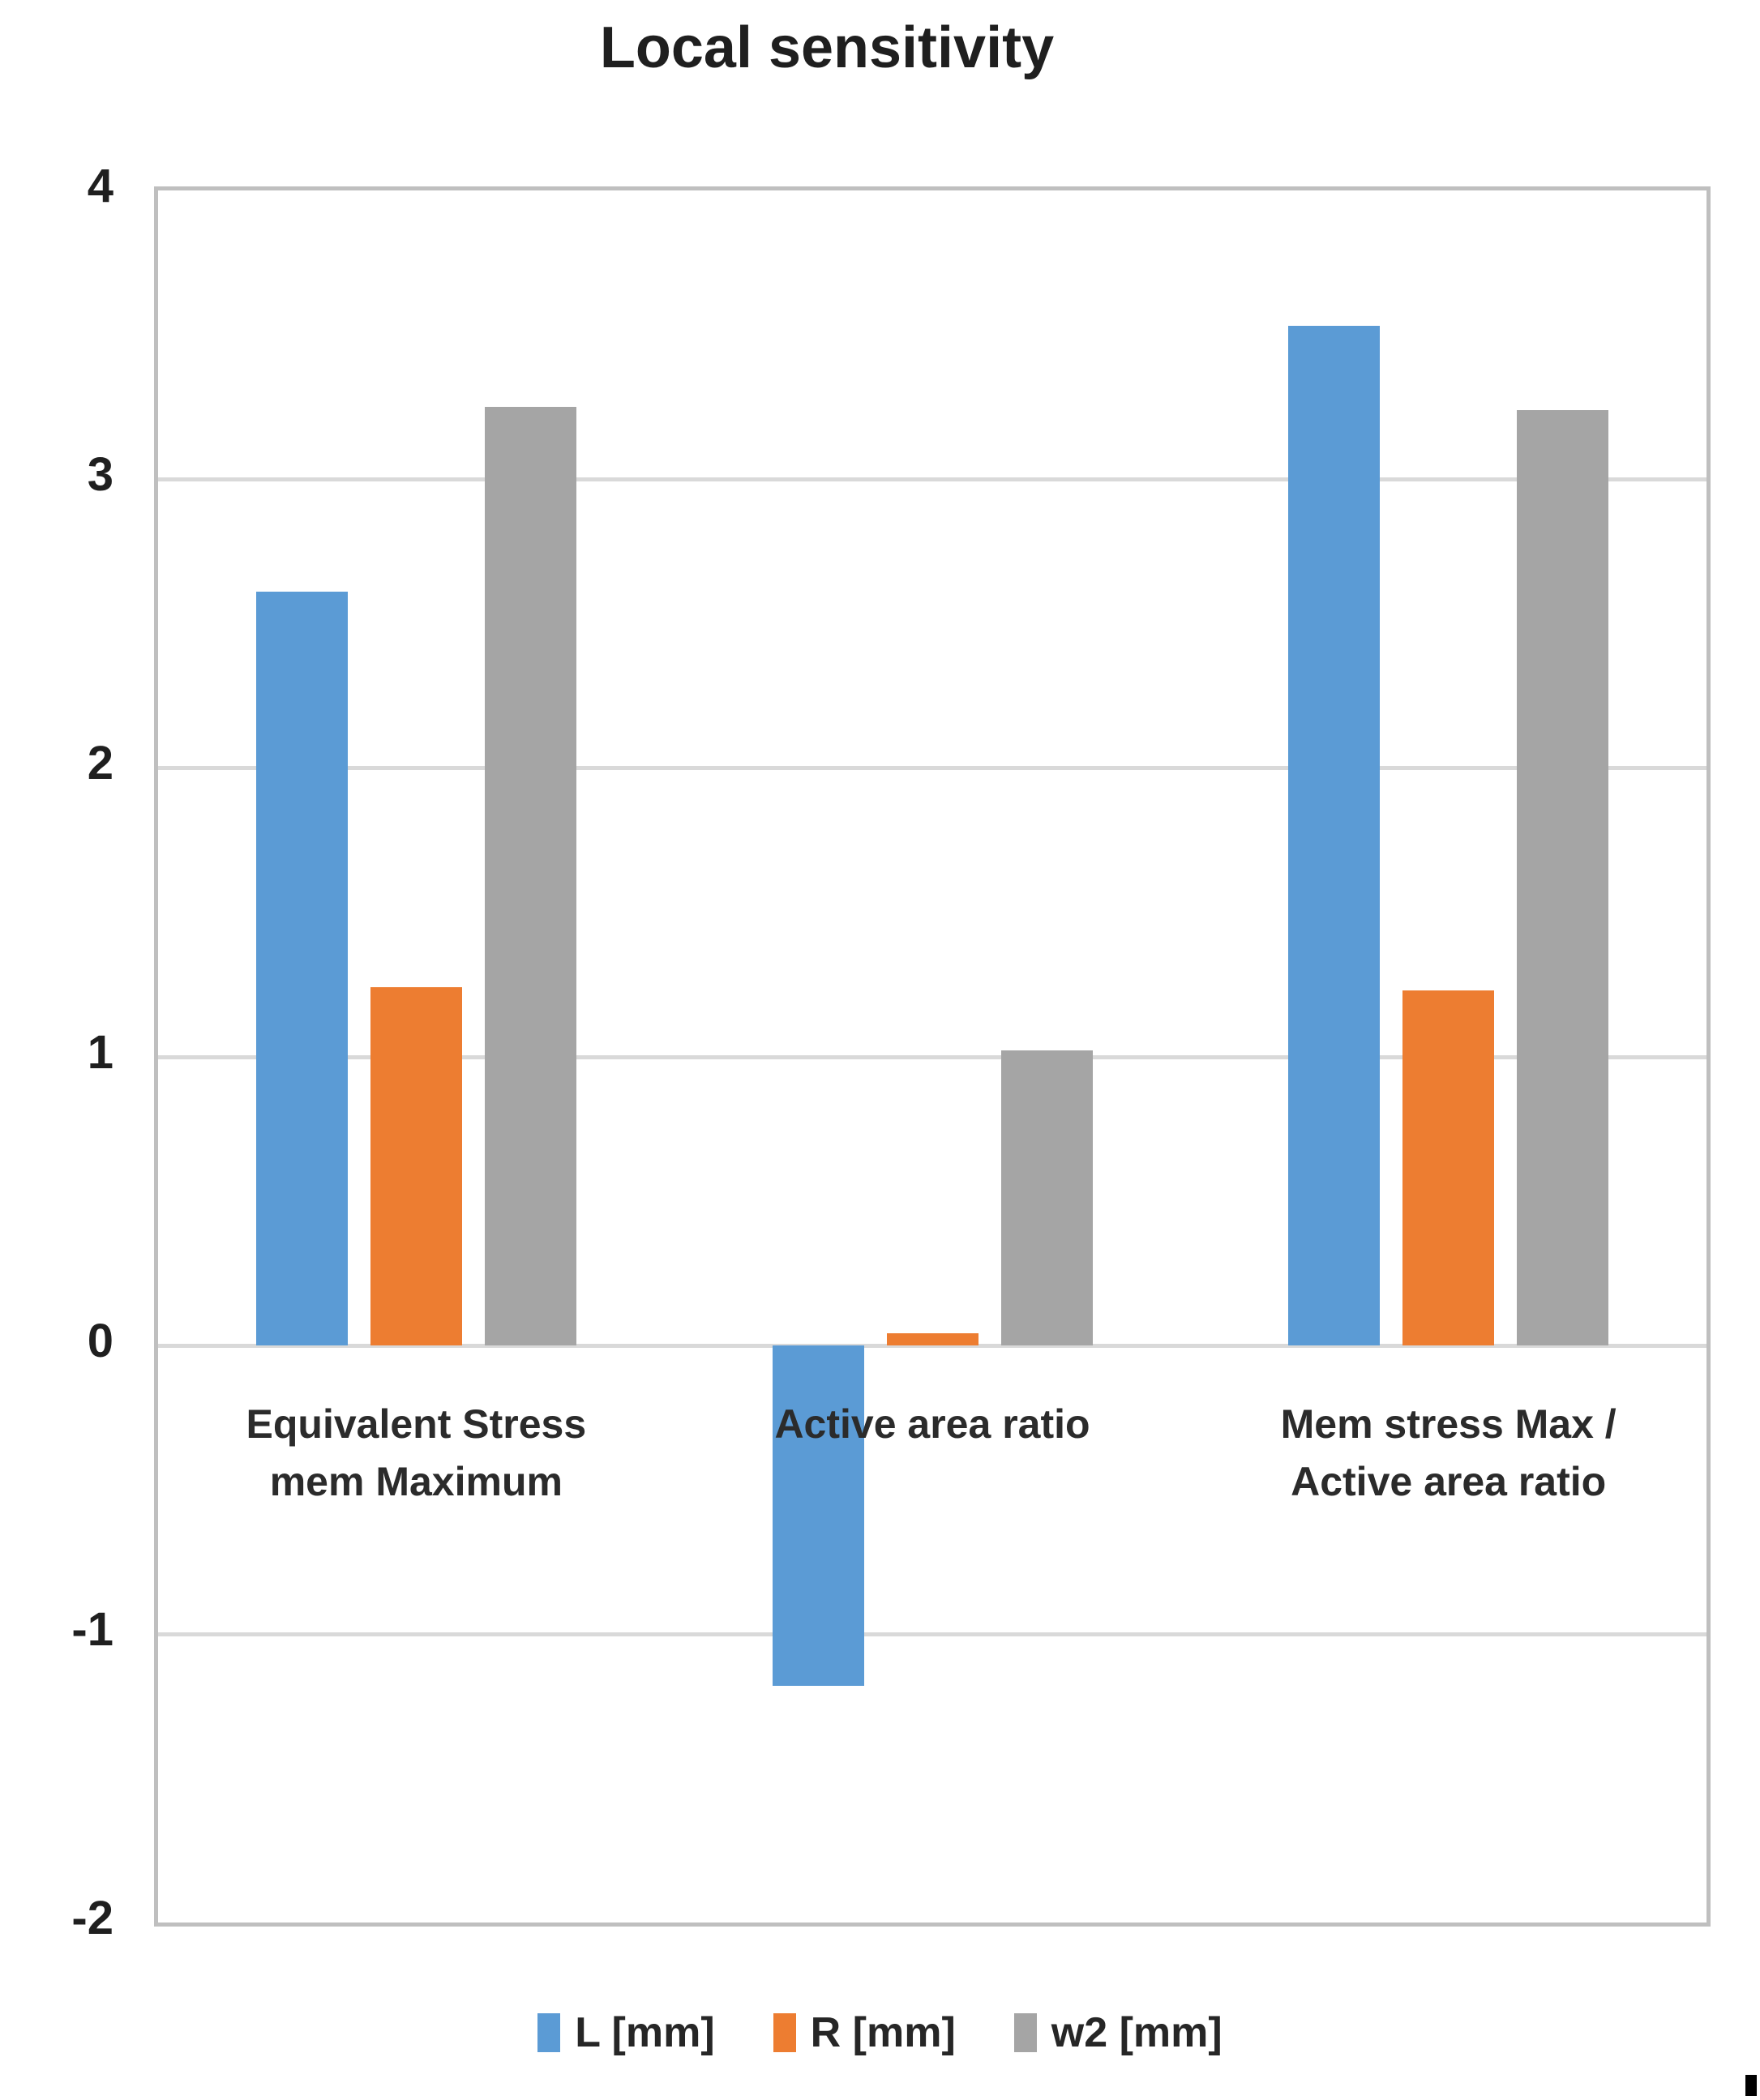 This screenshot has height=2100, width=1760. Describe the element at coordinates (530, 876) in the screenshot. I see `bar-w2-mm-cat1` at that location.